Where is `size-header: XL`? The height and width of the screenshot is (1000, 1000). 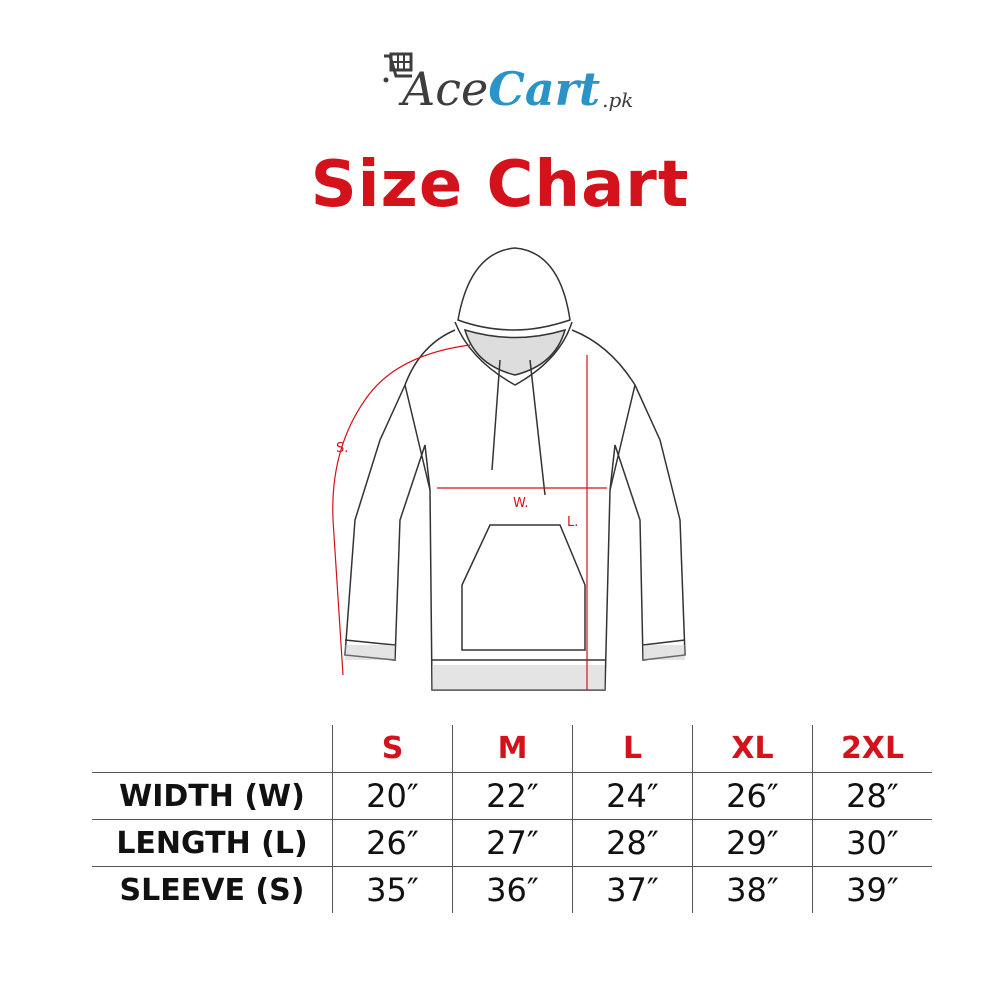 size-header: XL is located at coordinates (752, 748).